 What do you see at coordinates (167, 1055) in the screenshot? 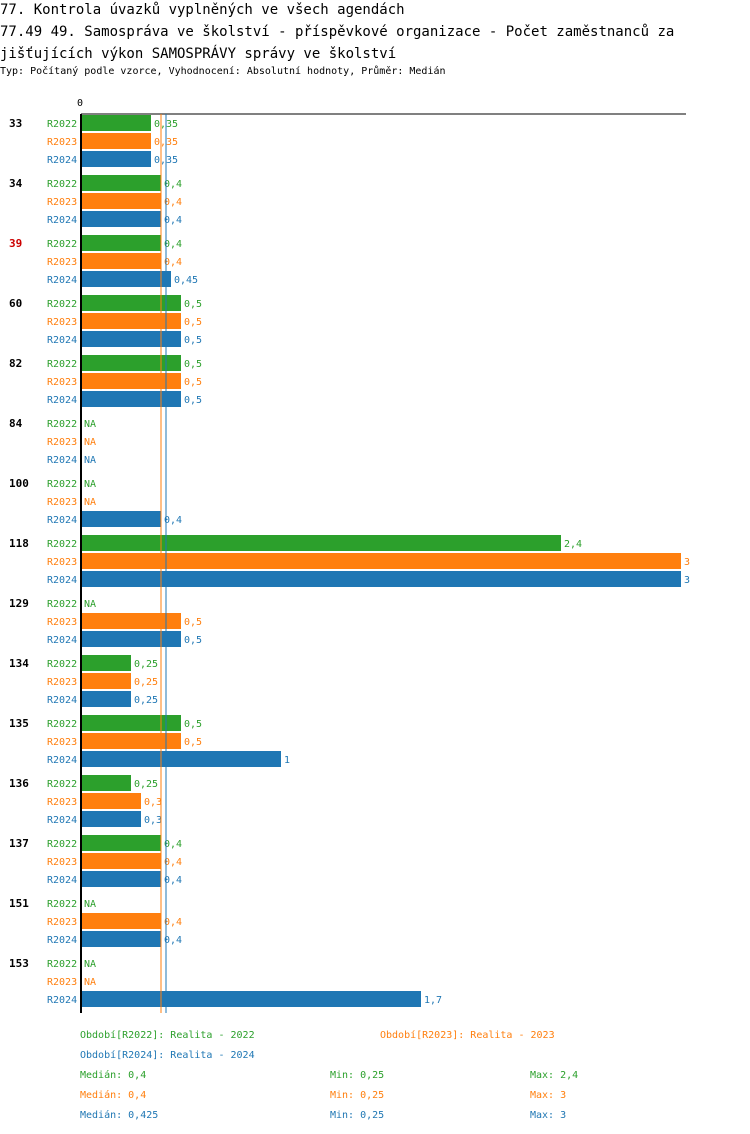
I see `legend-r2024: Období[R2024]: Realita - 2024` at bounding box center [167, 1055].